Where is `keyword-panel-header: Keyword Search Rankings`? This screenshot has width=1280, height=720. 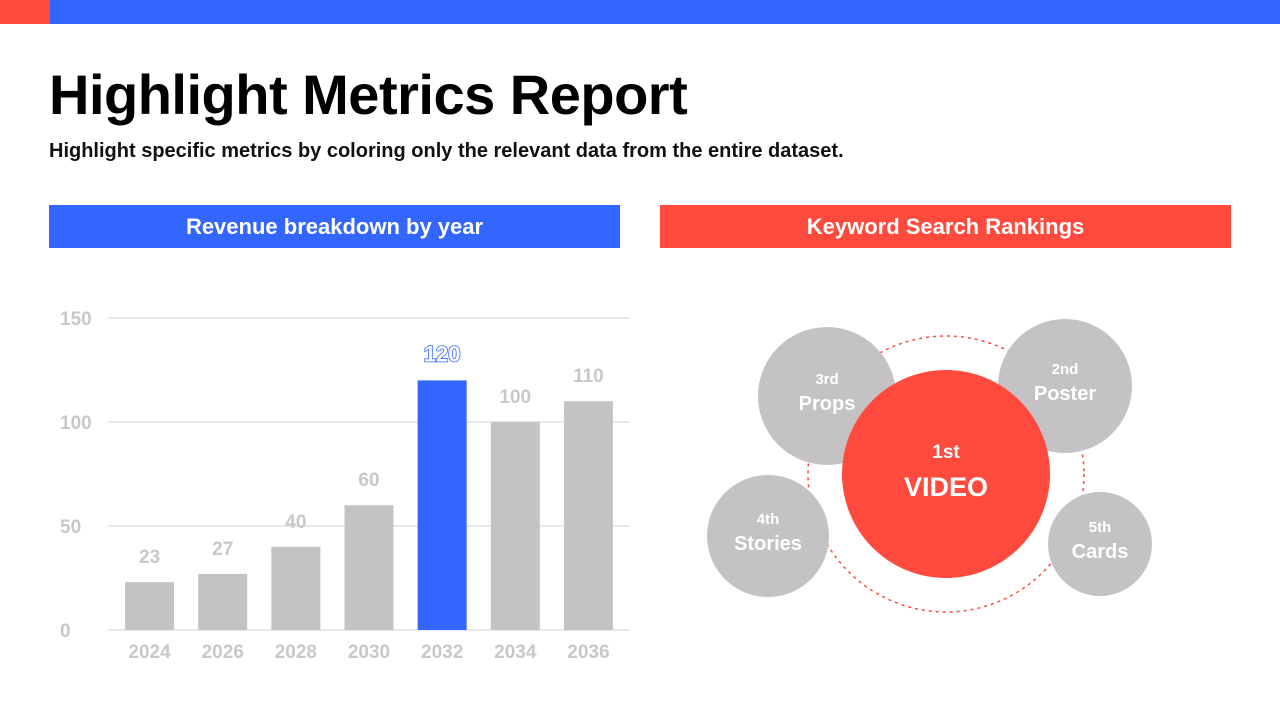 keyword-panel-header: Keyword Search Rankings is located at coordinates (945, 226).